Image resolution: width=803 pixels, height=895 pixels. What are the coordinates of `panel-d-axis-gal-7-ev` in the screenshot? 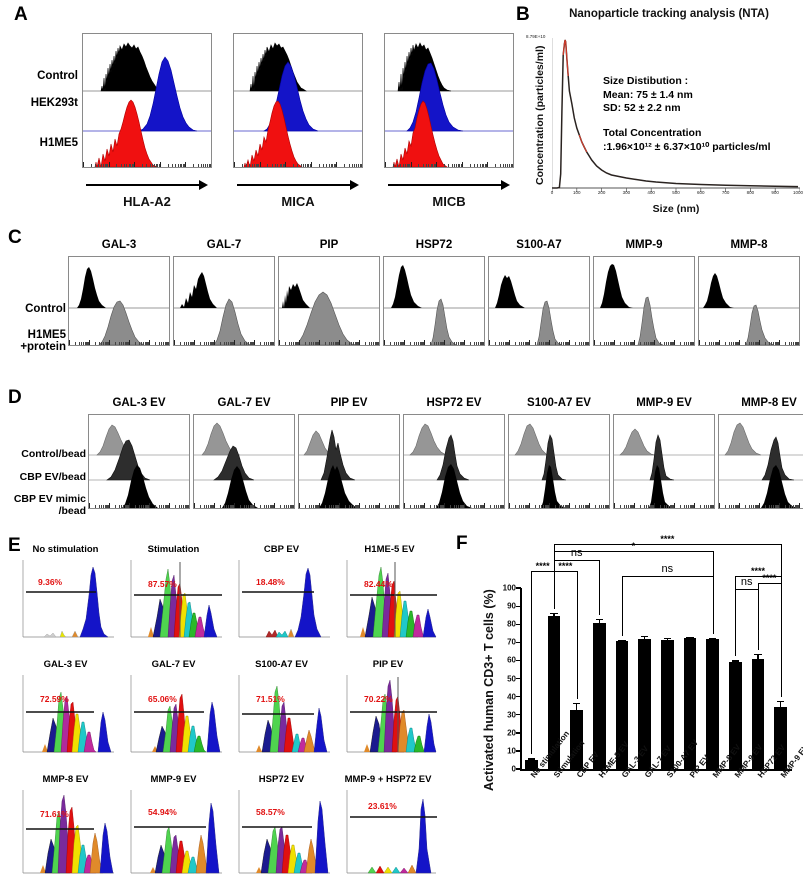 It's located at (244, 504).